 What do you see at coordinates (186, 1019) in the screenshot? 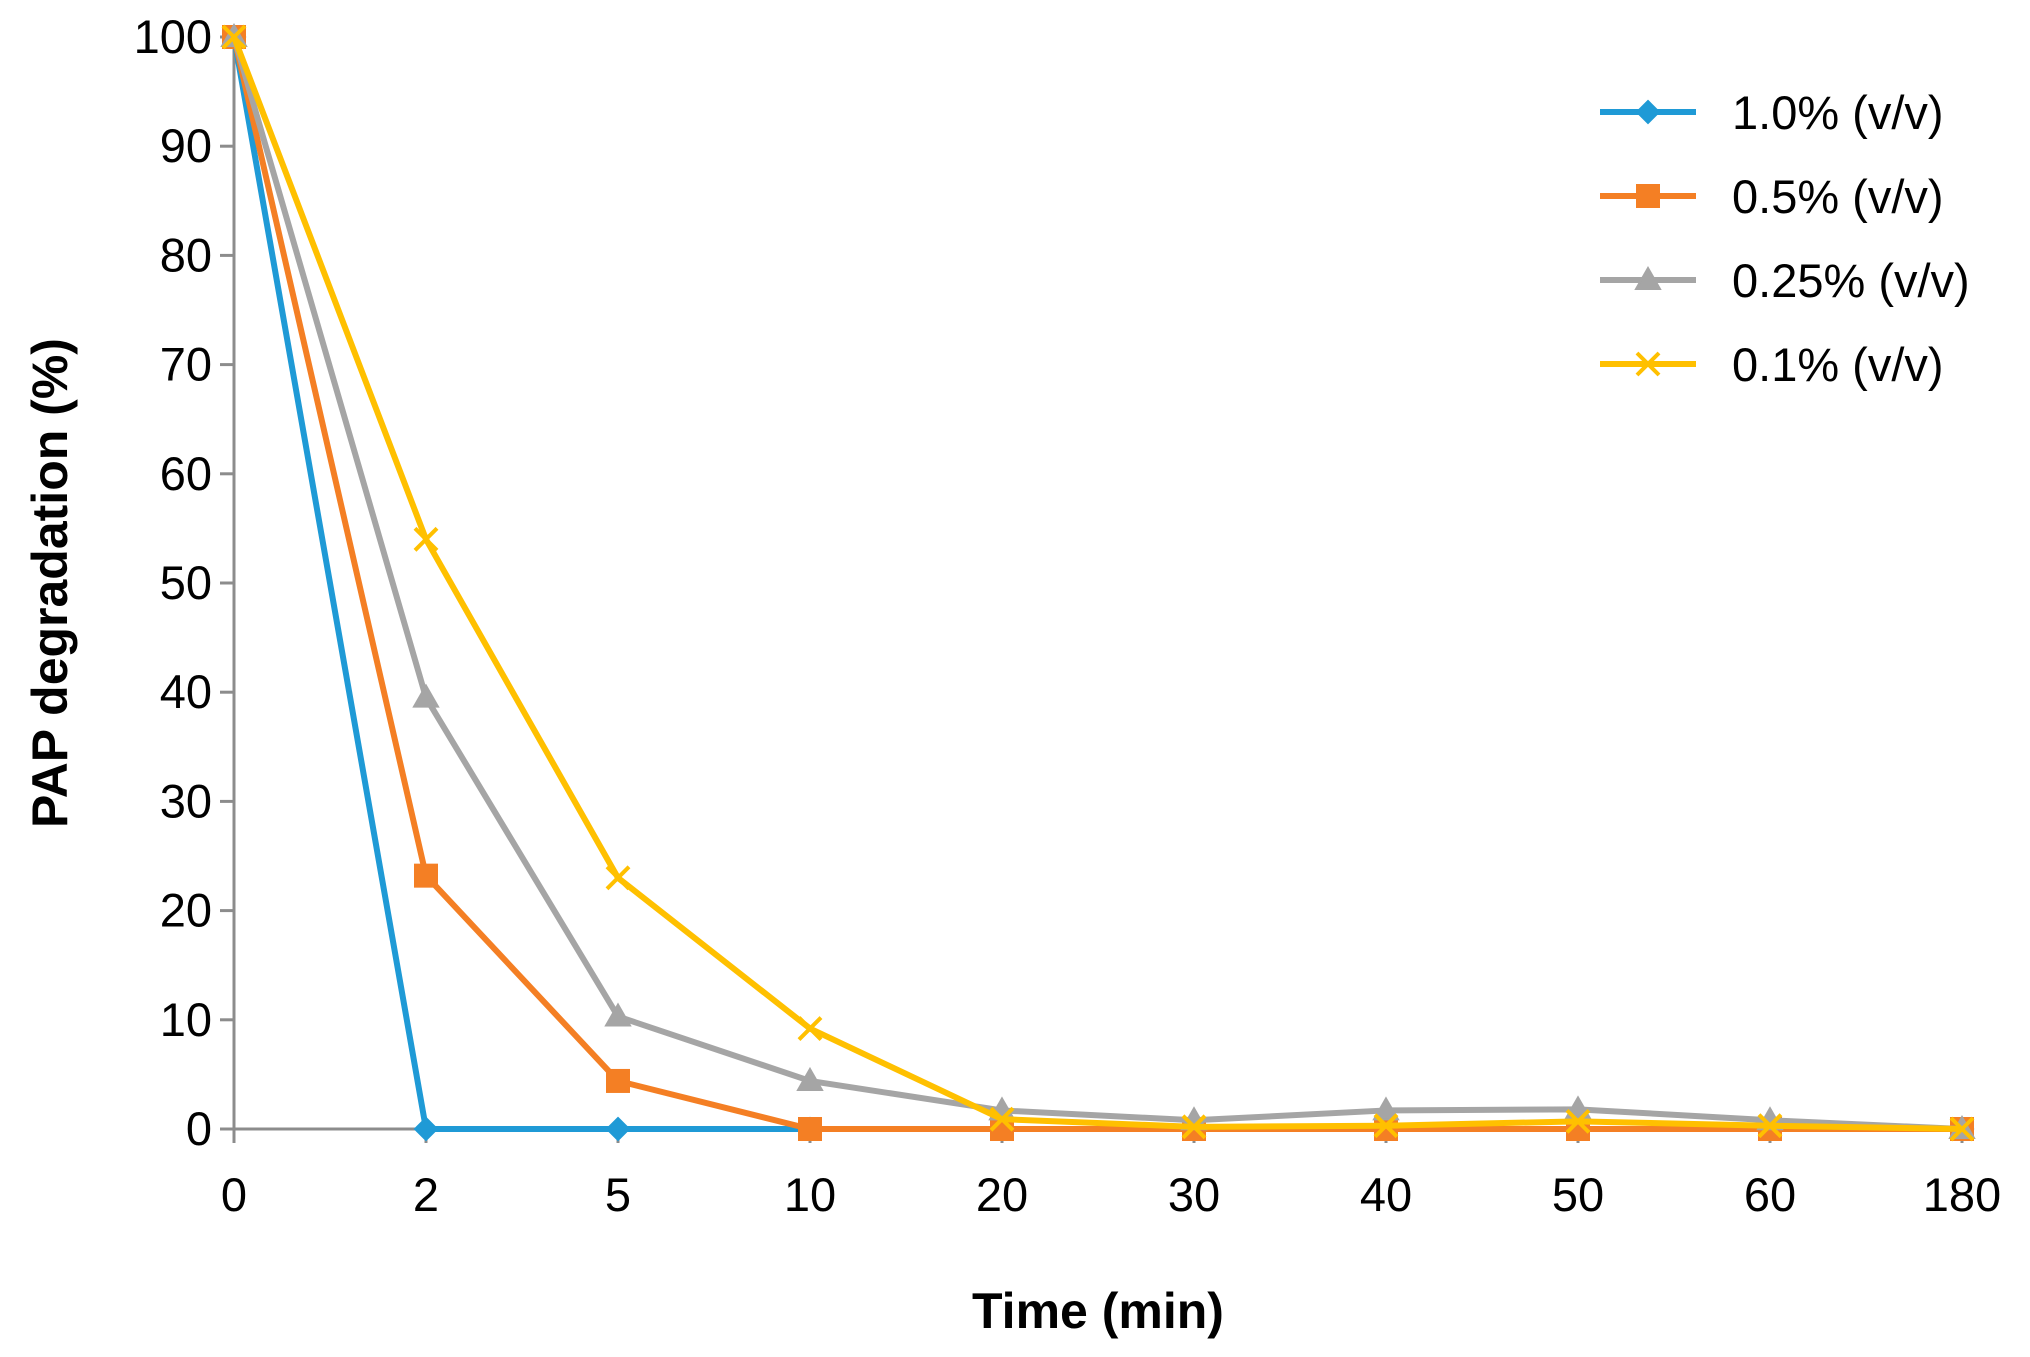
I see `y-tick-label: 10` at bounding box center [186, 1019].